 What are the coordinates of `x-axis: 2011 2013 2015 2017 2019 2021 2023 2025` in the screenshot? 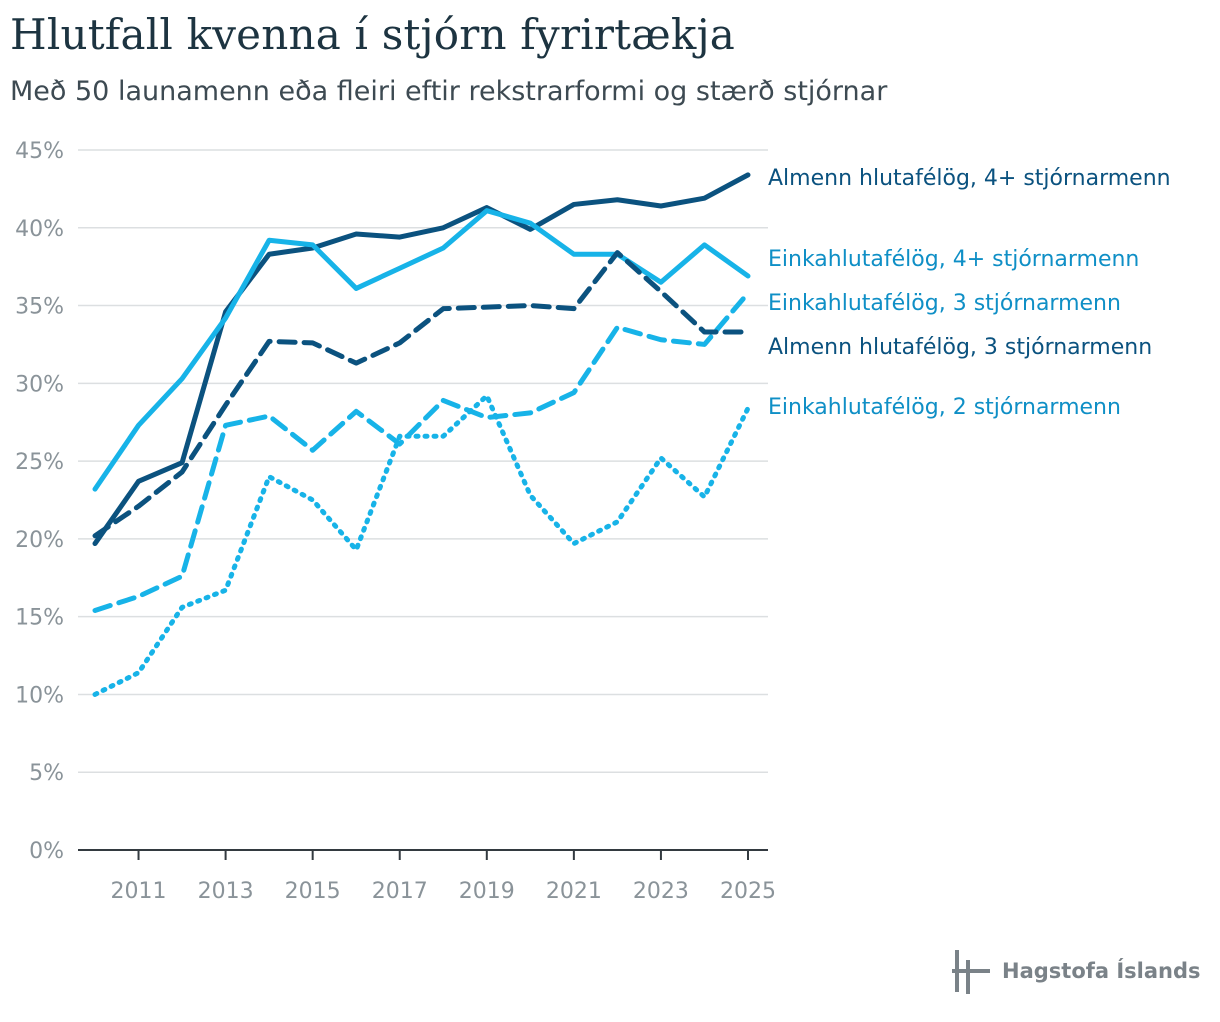 It's located at (427, 876).